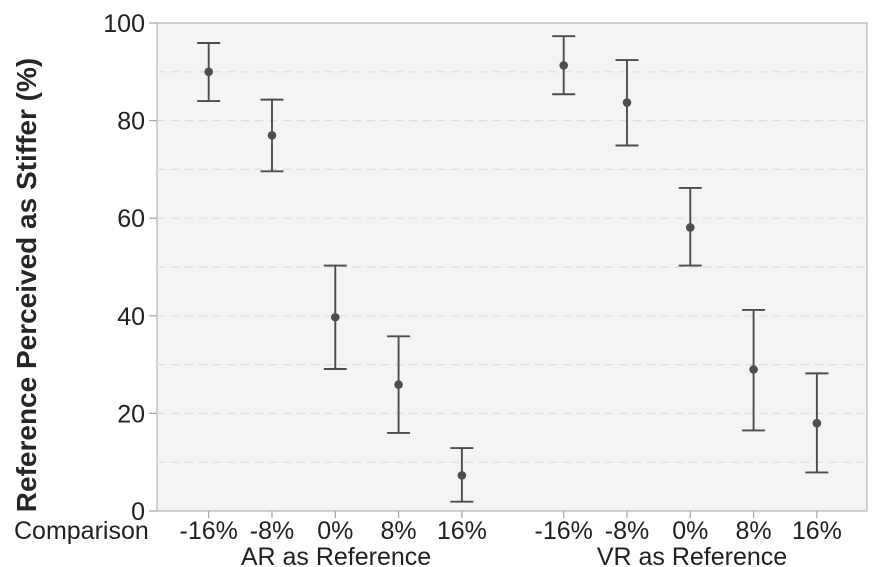 This screenshot has height=567, width=891. What do you see at coordinates (131, 414) in the screenshot?
I see `y-tick-label: 20` at bounding box center [131, 414].